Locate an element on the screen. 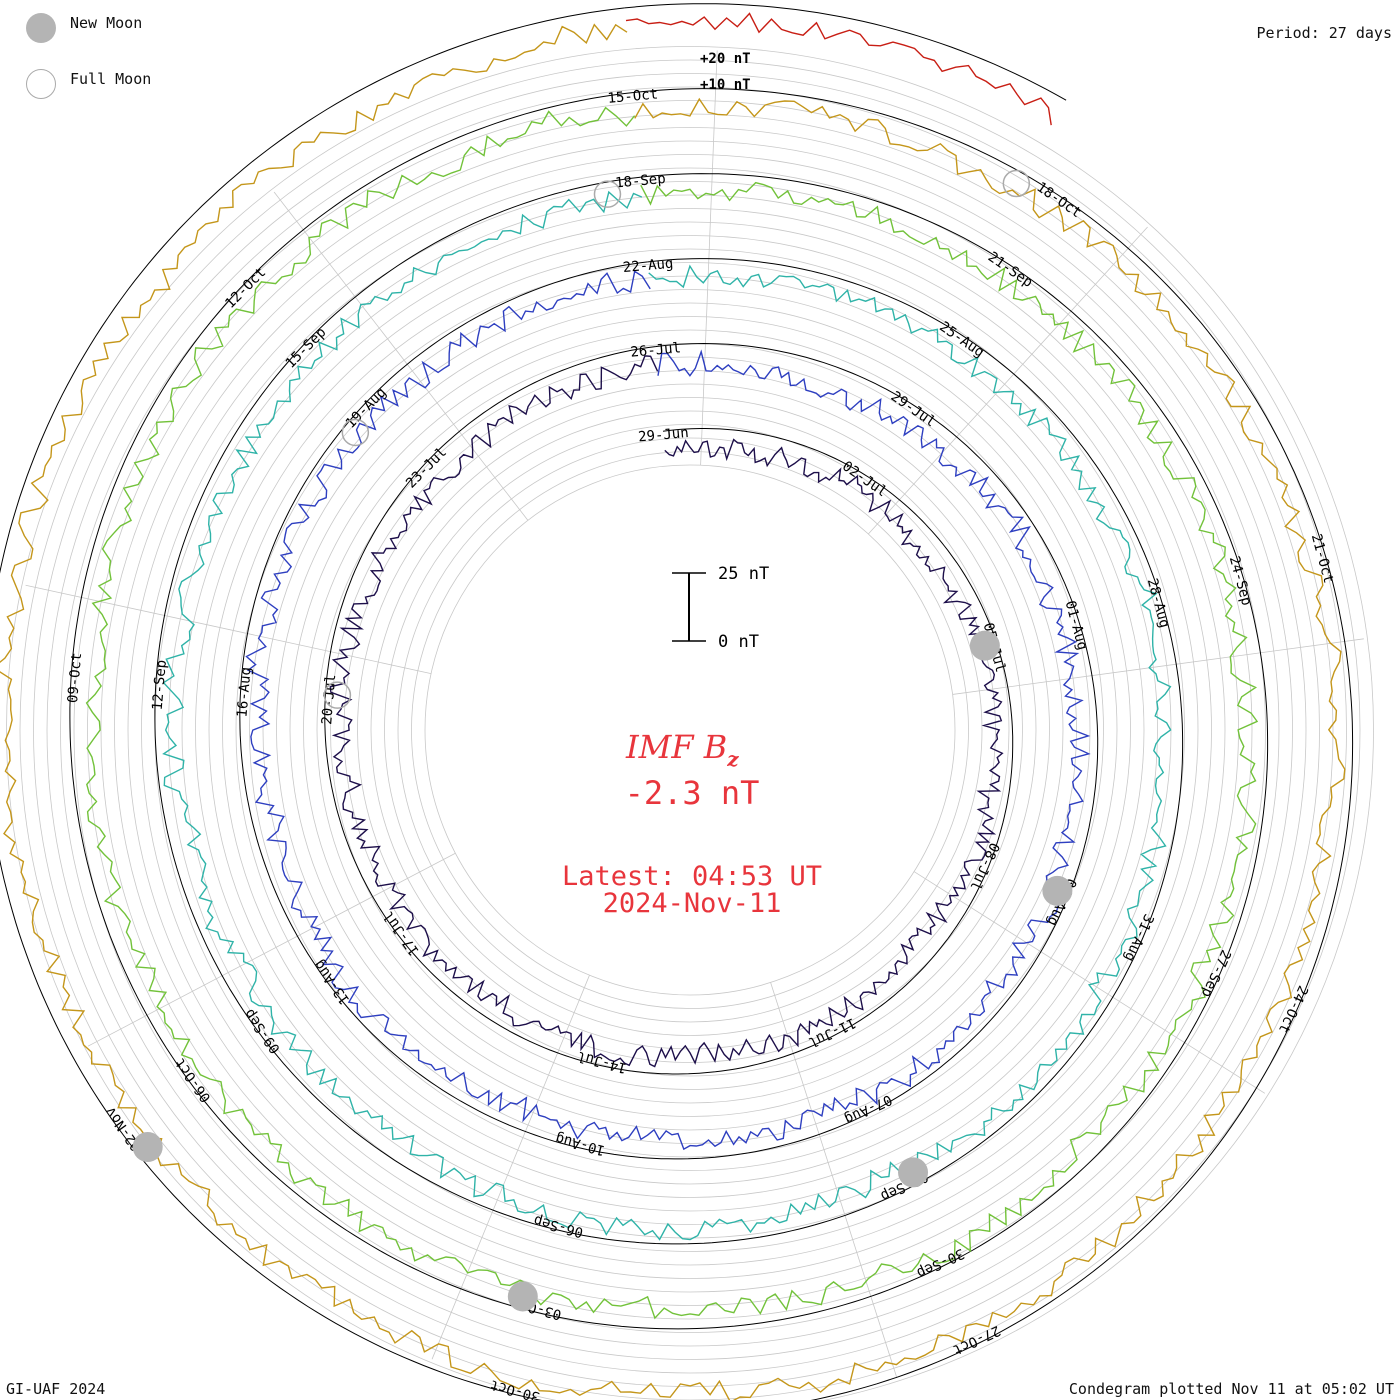  ring-scale-label-20: +20 nT is located at coordinates (725, 59).